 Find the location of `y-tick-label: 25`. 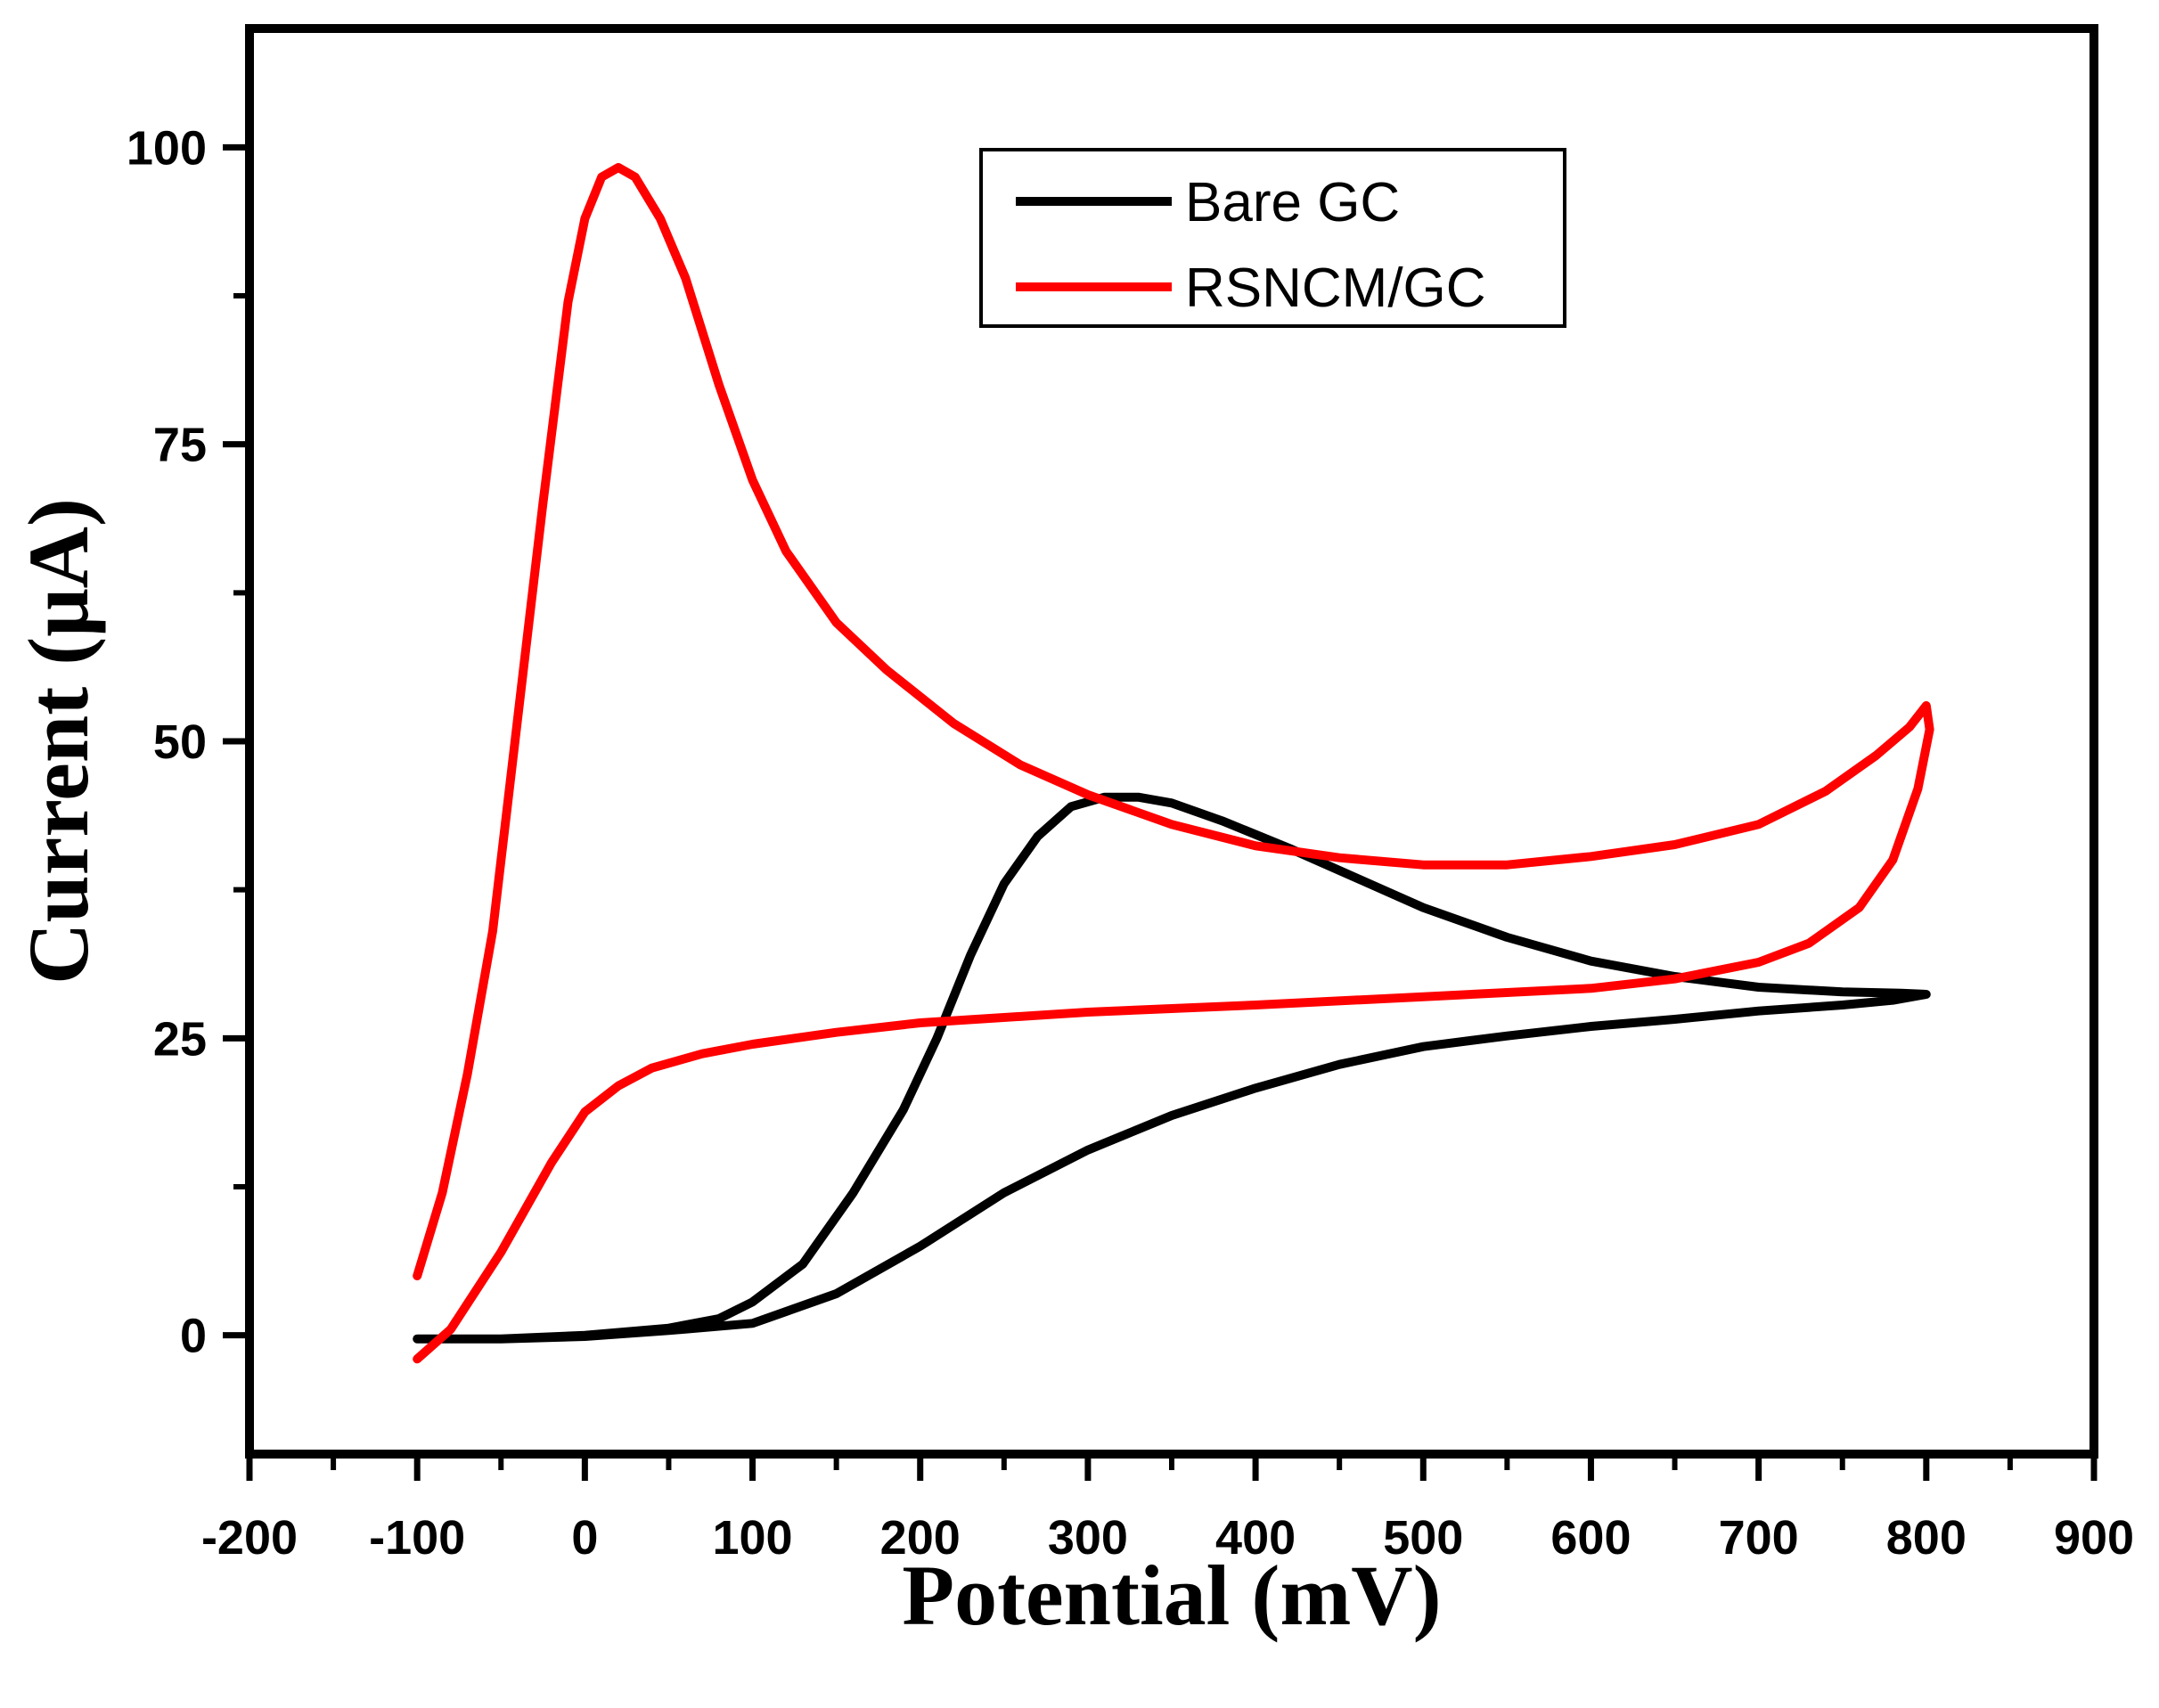

y-tick-label: 25 is located at coordinates (180, 1039).